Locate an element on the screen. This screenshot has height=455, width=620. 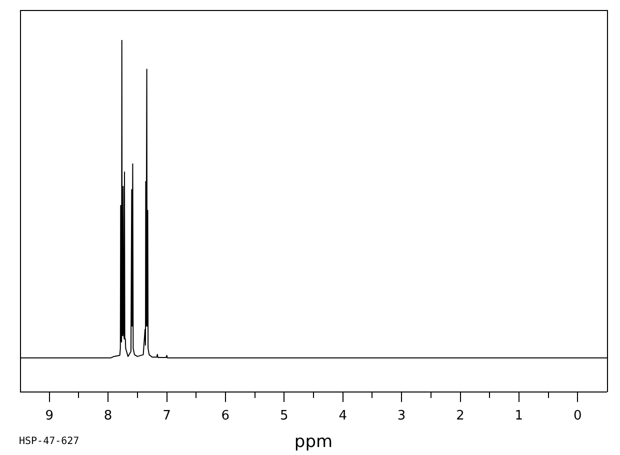
x-axis-title: ppm is located at coordinates (313, 442).